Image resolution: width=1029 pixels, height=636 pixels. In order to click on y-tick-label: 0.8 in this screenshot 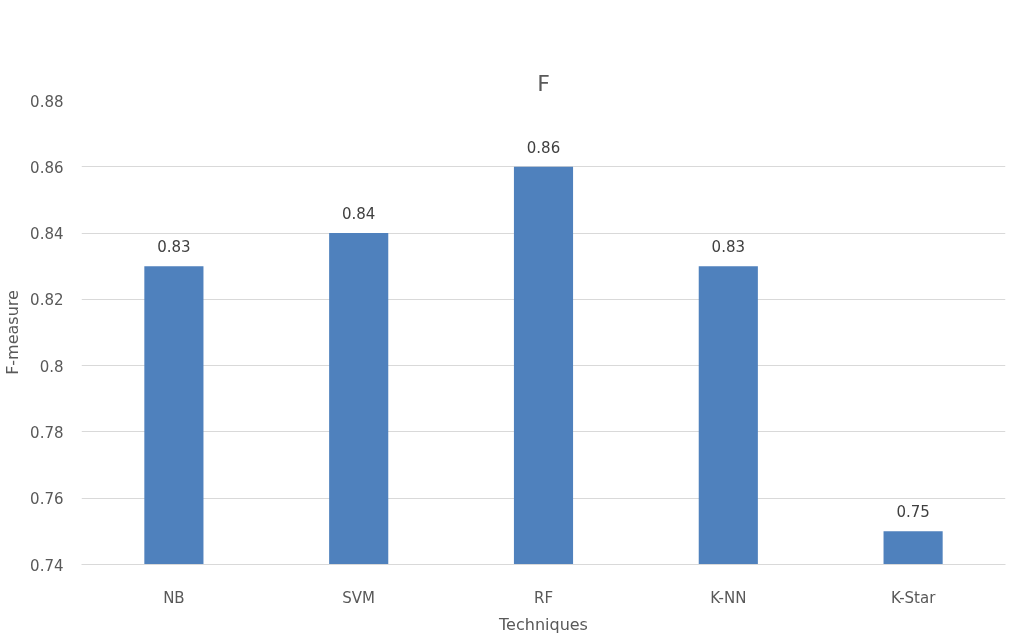, I will do `click(51, 366)`.